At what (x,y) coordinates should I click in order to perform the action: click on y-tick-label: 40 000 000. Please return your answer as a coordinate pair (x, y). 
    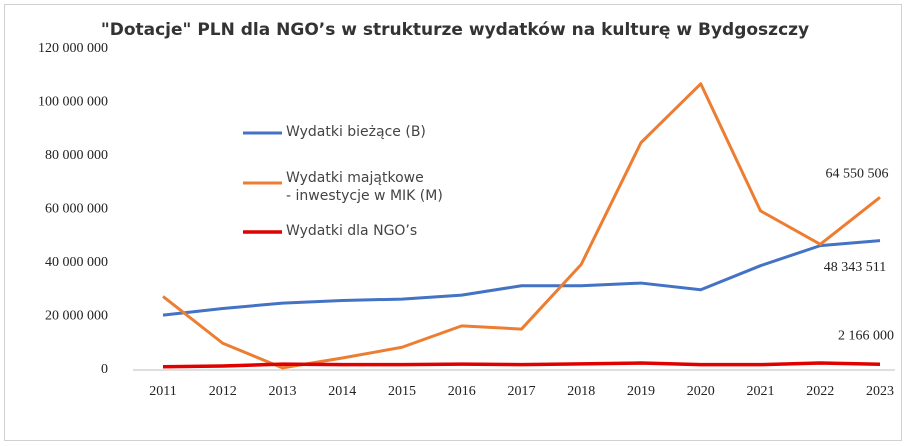
    Looking at the image, I should click on (76, 262).